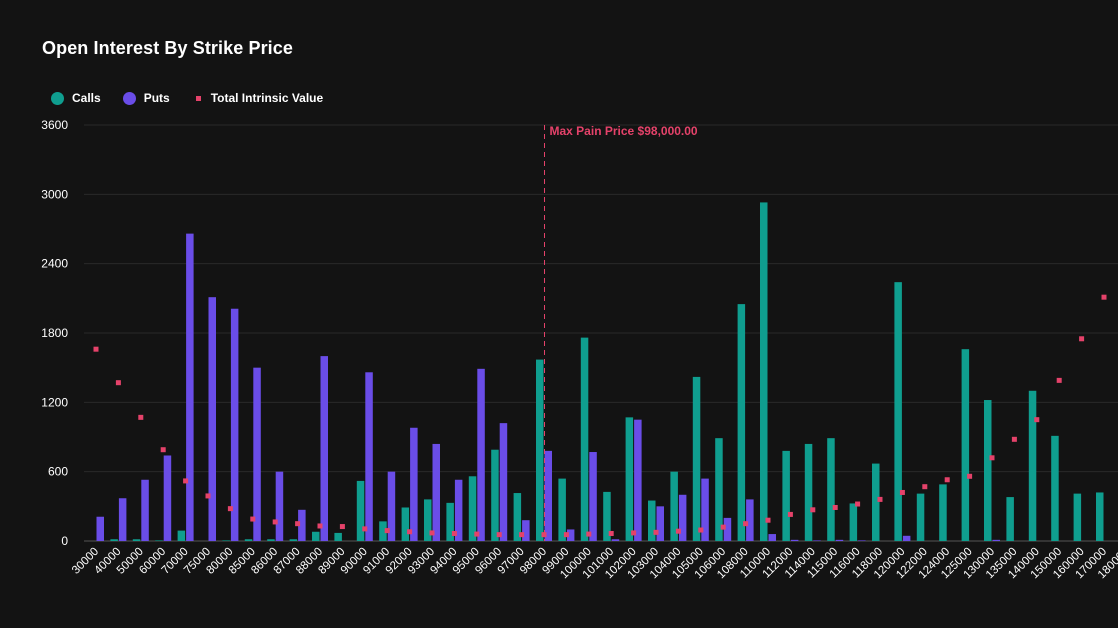 This screenshot has width=1118, height=628. What do you see at coordinates (257, 98) in the screenshot?
I see `legend-item-intrinsic: Total Intrinsic Value` at bounding box center [257, 98].